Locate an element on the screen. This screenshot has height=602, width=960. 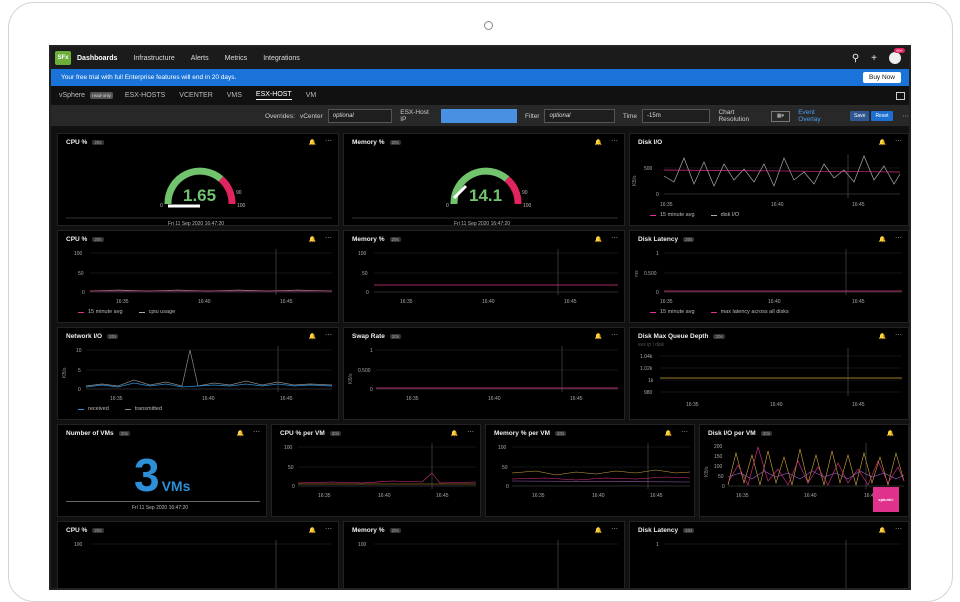
disk-io-chart: KB/s 500 0 16:35 16:40 16:45 is located at coordinates (766, 181).